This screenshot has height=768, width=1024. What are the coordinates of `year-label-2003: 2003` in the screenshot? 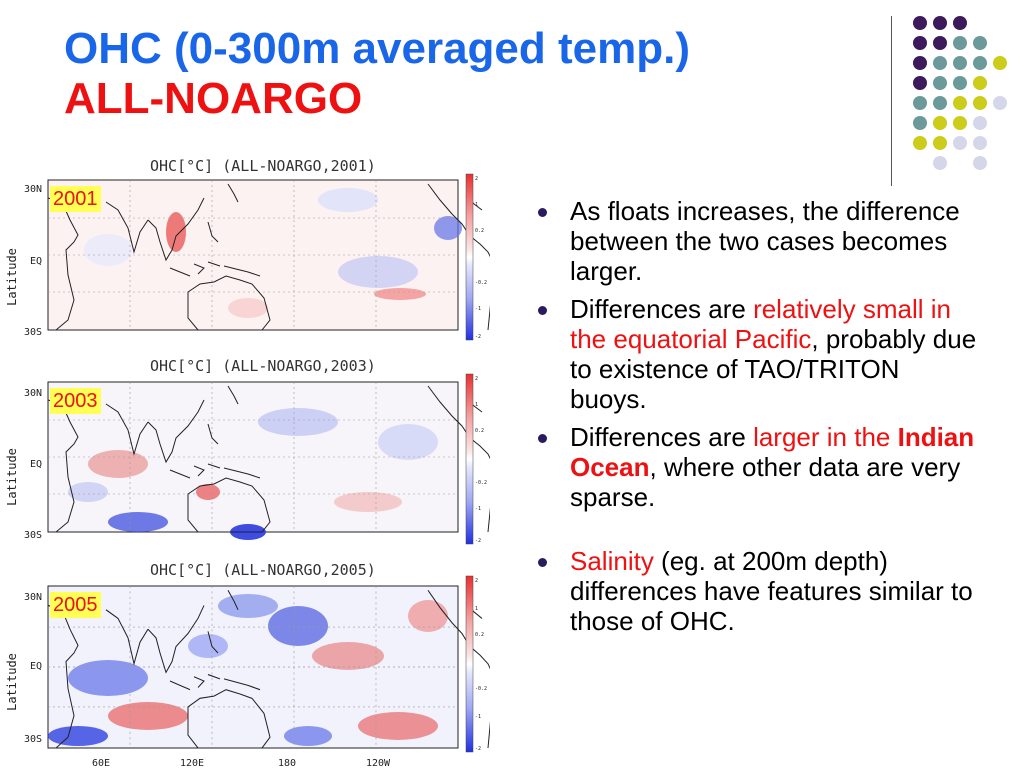 It's located at (75, 401).